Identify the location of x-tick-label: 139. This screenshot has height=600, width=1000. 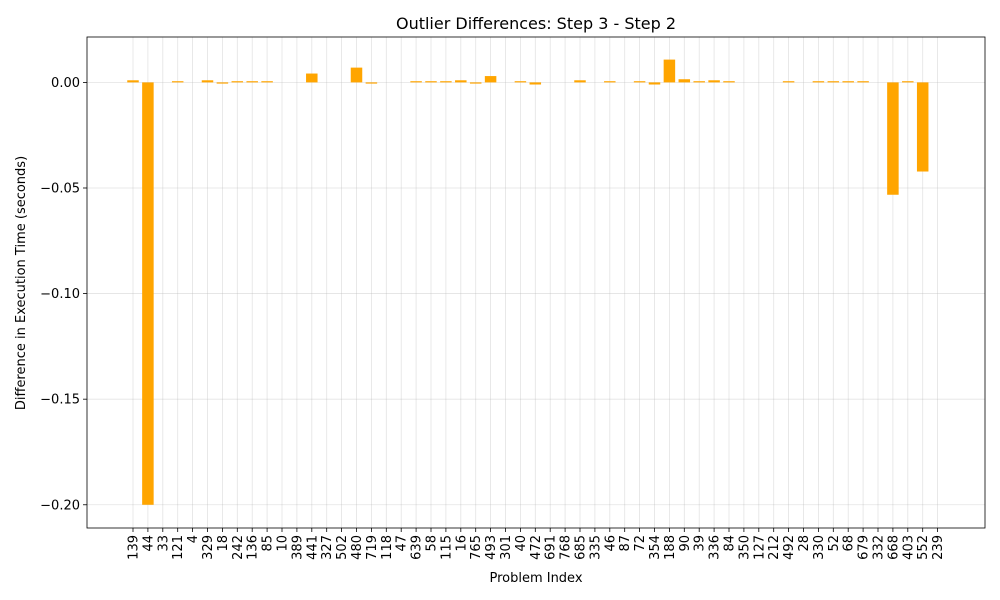
(134, 547).